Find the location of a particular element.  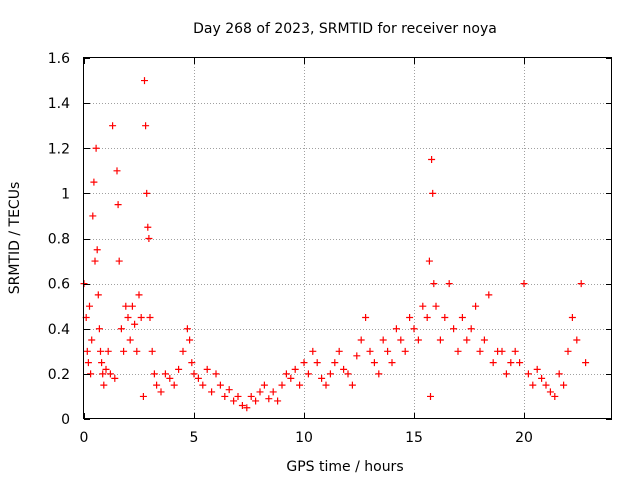

y-tick-label: 0.8 is located at coordinates (59, 240).